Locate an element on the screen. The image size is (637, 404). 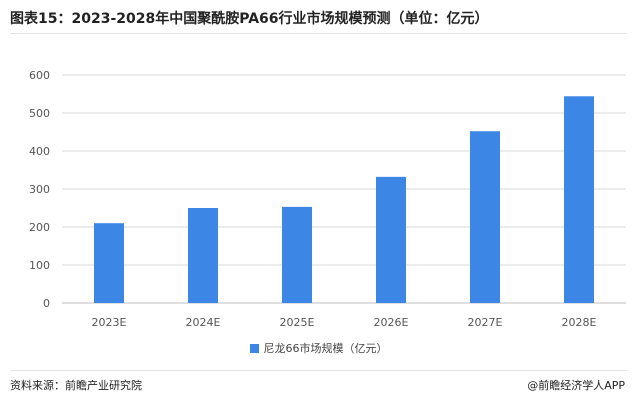
x-tick-label: 2025E is located at coordinates (297, 322).